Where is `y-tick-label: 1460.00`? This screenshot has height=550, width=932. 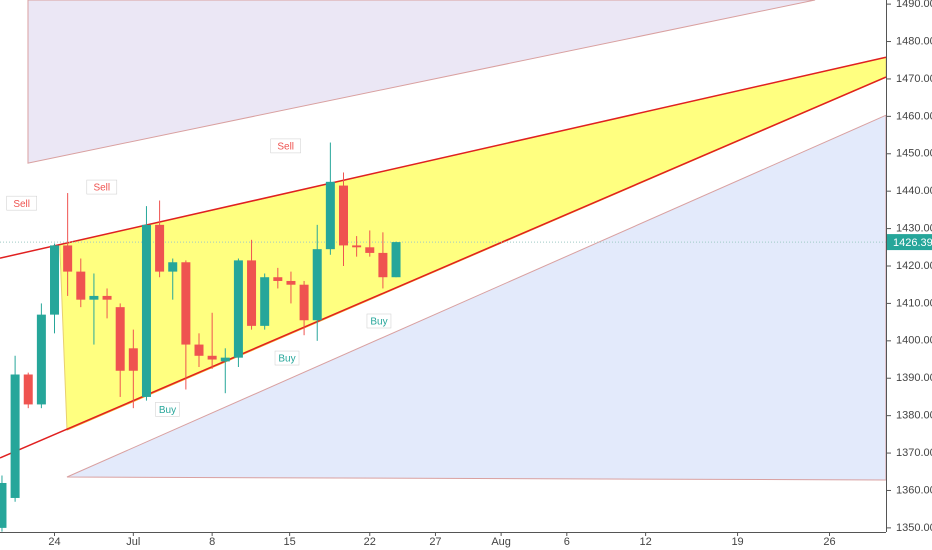 y-tick-label: 1460.00 is located at coordinates (914, 116).